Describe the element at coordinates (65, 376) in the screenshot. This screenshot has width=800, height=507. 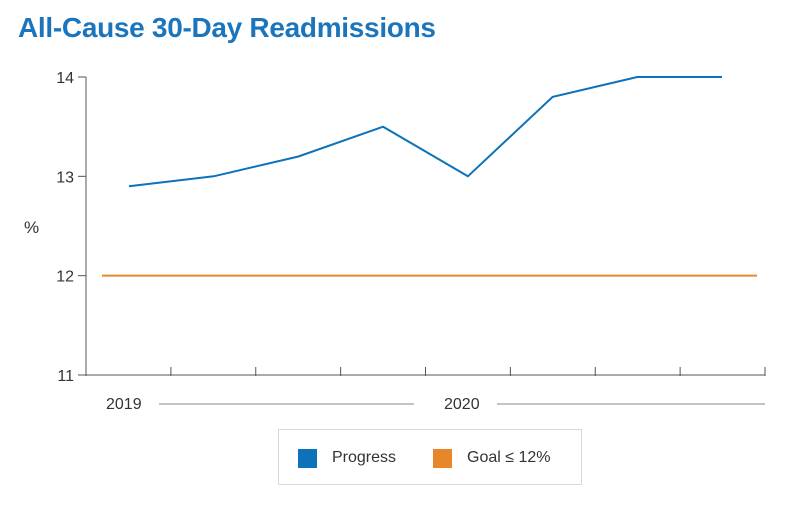
I see `y-tick-label-11: 11` at that location.